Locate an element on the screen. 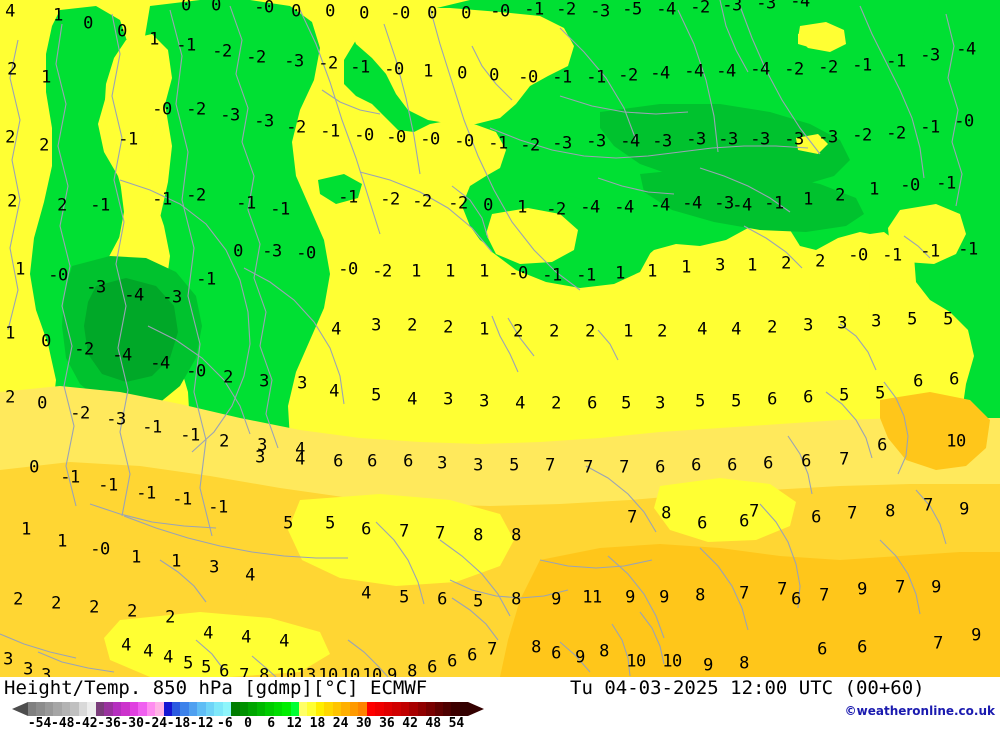 The height and width of the screenshot is (733, 1000). field-green-dark-e is located at coordinates (752, 200).